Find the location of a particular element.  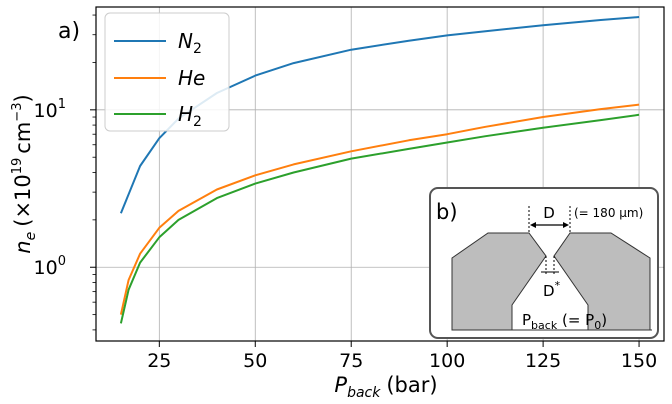

x-ticks: 25 50 75 100 125 150 is located at coordinates (402, 356).